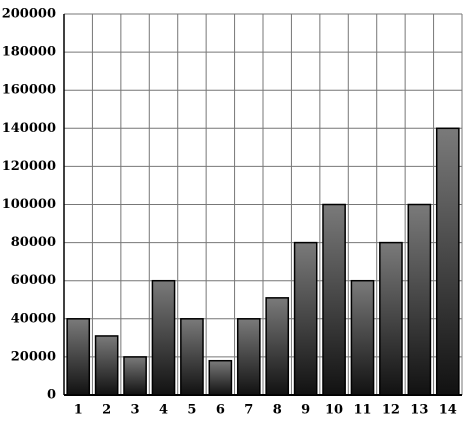  What do you see at coordinates (220, 410) in the screenshot?
I see `x-tick-label: 6` at bounding box center [220, 410].